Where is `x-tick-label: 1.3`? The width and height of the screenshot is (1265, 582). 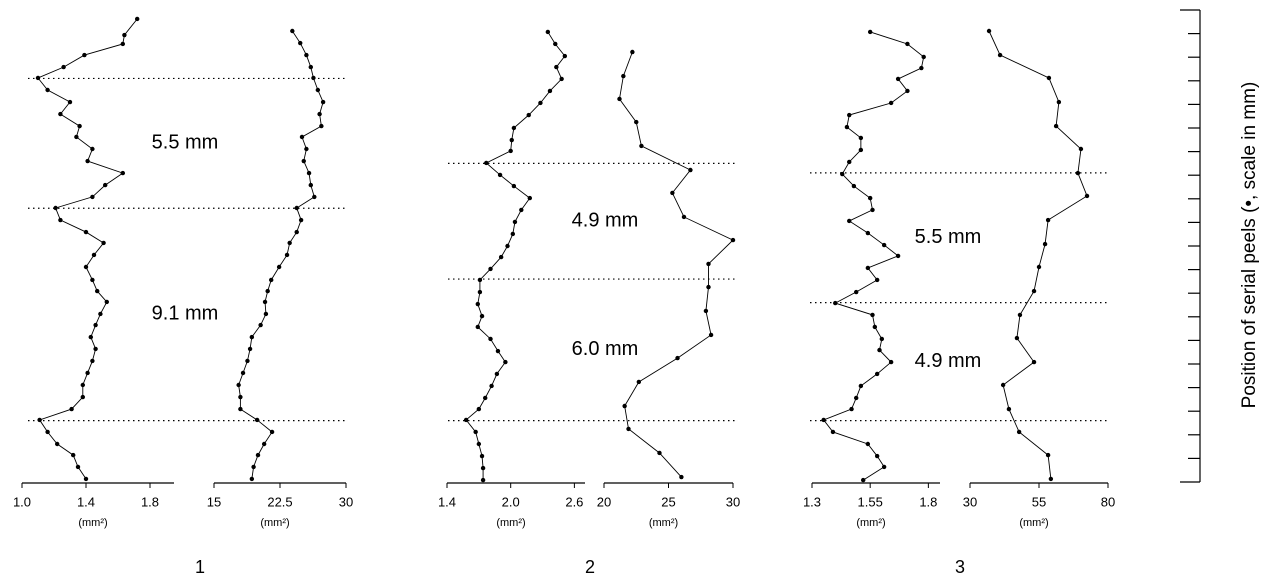
x-tick-label: 1.3 is located at coordinates (812, 501).